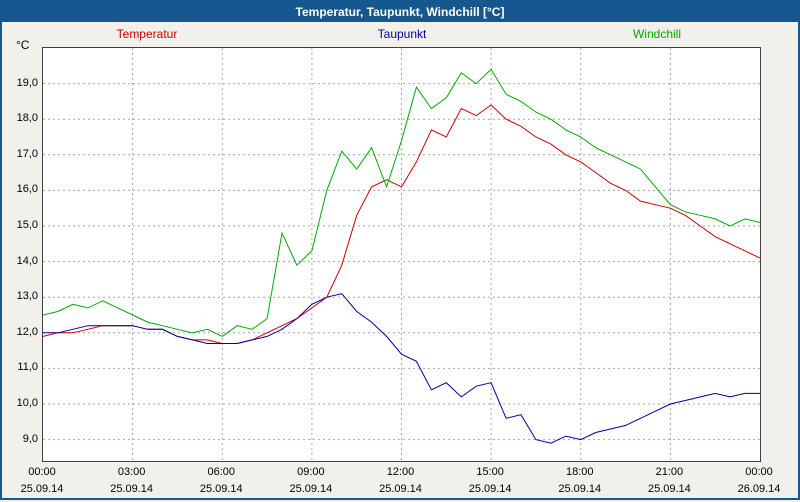 The height and width of the screenshot is (502, 800). I want to click on y-tick-label: 13,0, so click(27, 296).